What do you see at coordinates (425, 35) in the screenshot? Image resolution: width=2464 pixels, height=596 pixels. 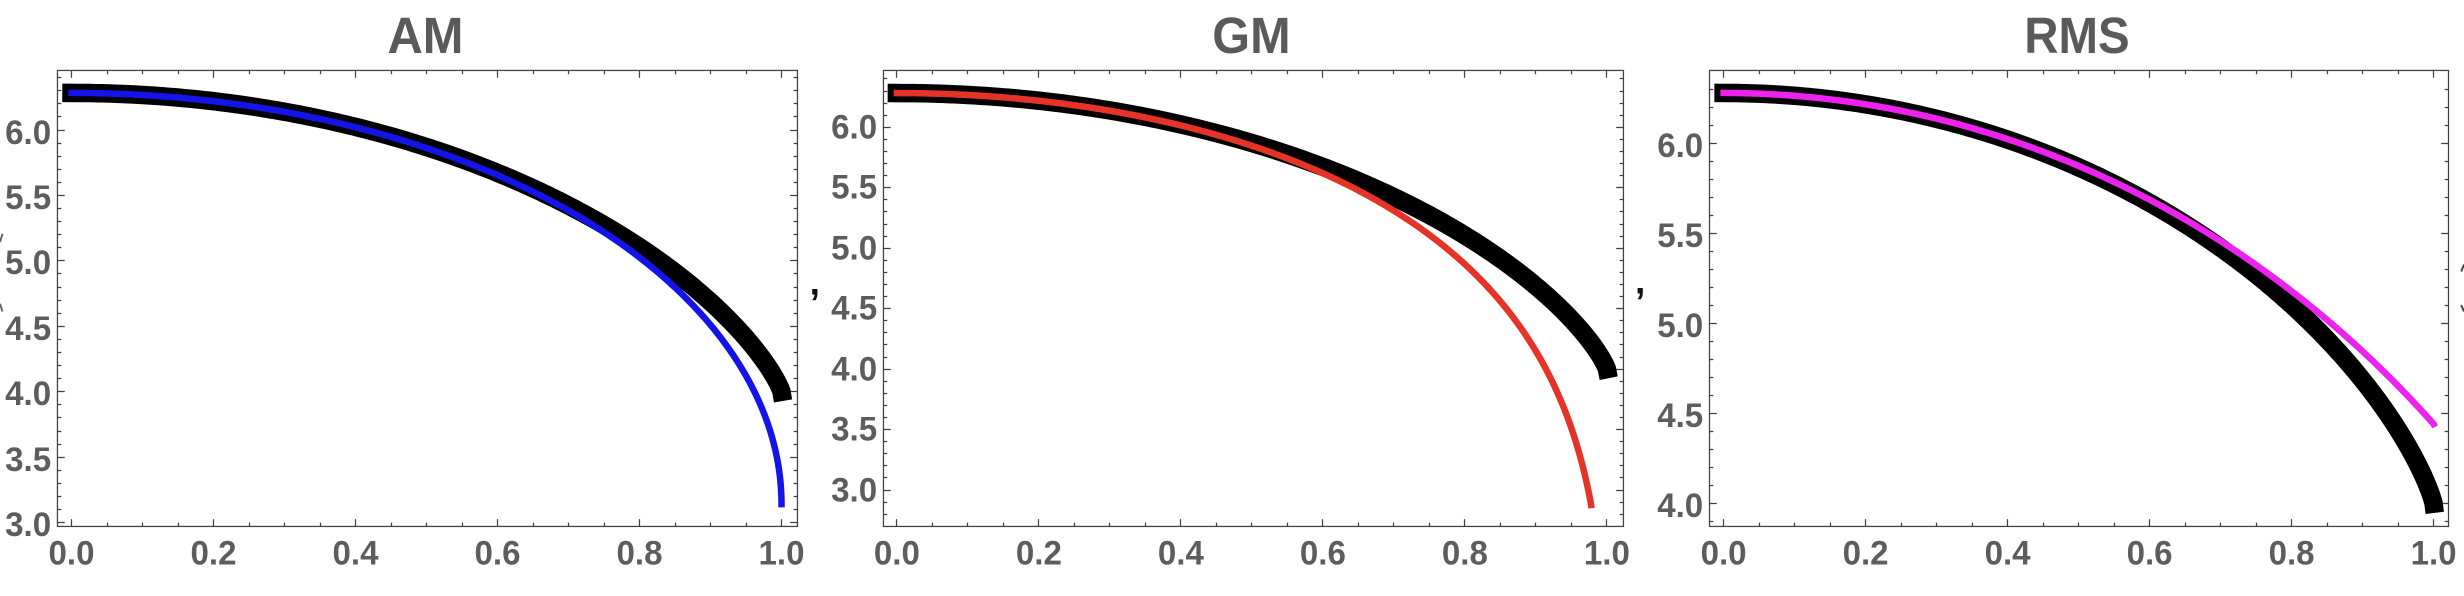 I see `svg-text: AM` at bounding box center [425, 35].